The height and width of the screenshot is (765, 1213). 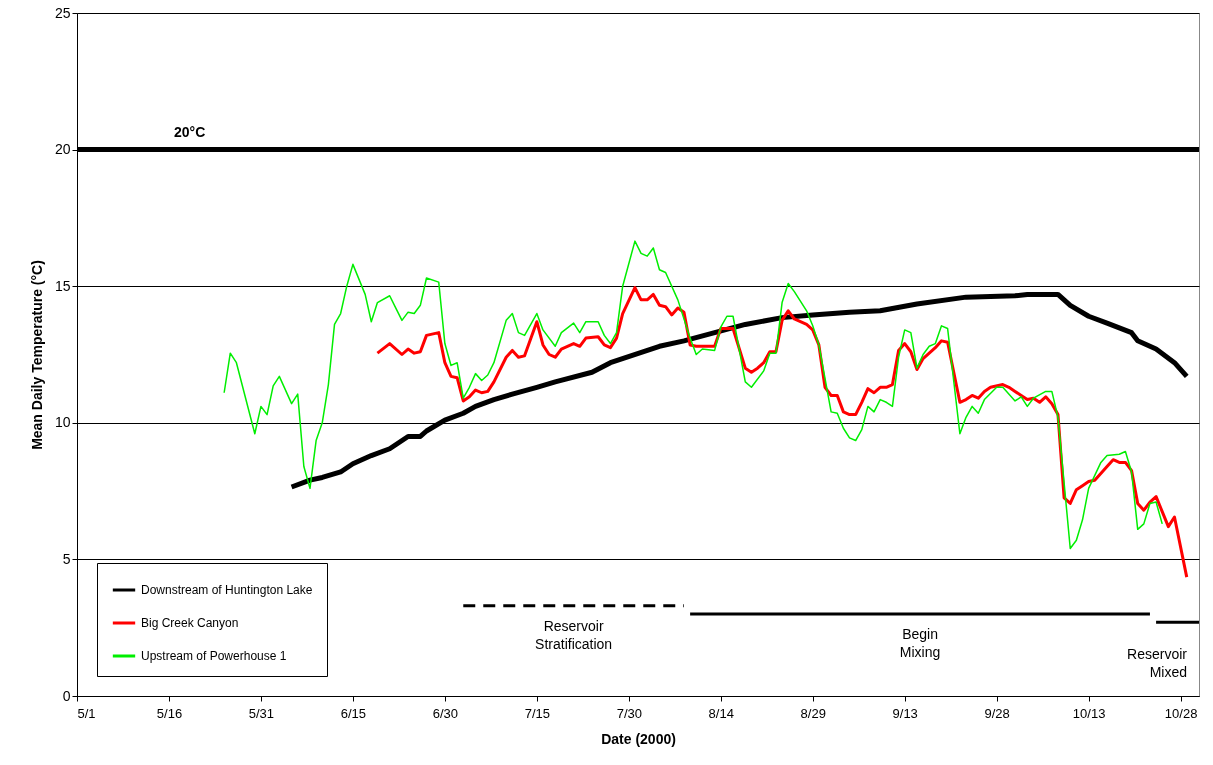 I want to click on y-tick-label: 25, so click(x=62, y=12).